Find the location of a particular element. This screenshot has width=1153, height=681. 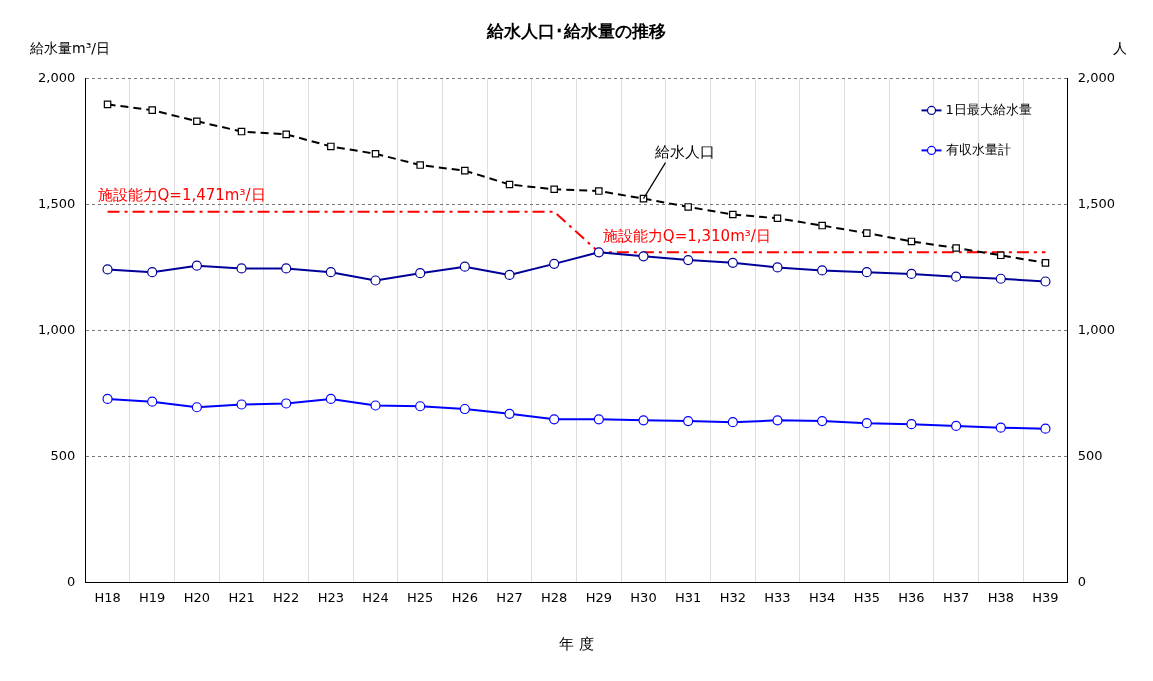

y-tick-label: 0 is located at coordinates (71, 581).